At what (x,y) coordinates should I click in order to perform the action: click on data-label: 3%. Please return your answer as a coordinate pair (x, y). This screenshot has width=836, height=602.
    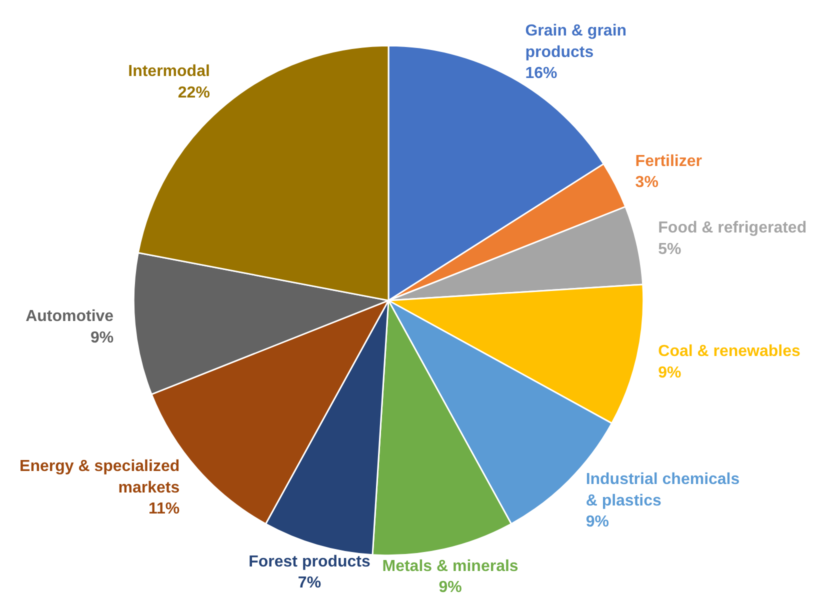
    Looking at the image, I should click on (646, 183).